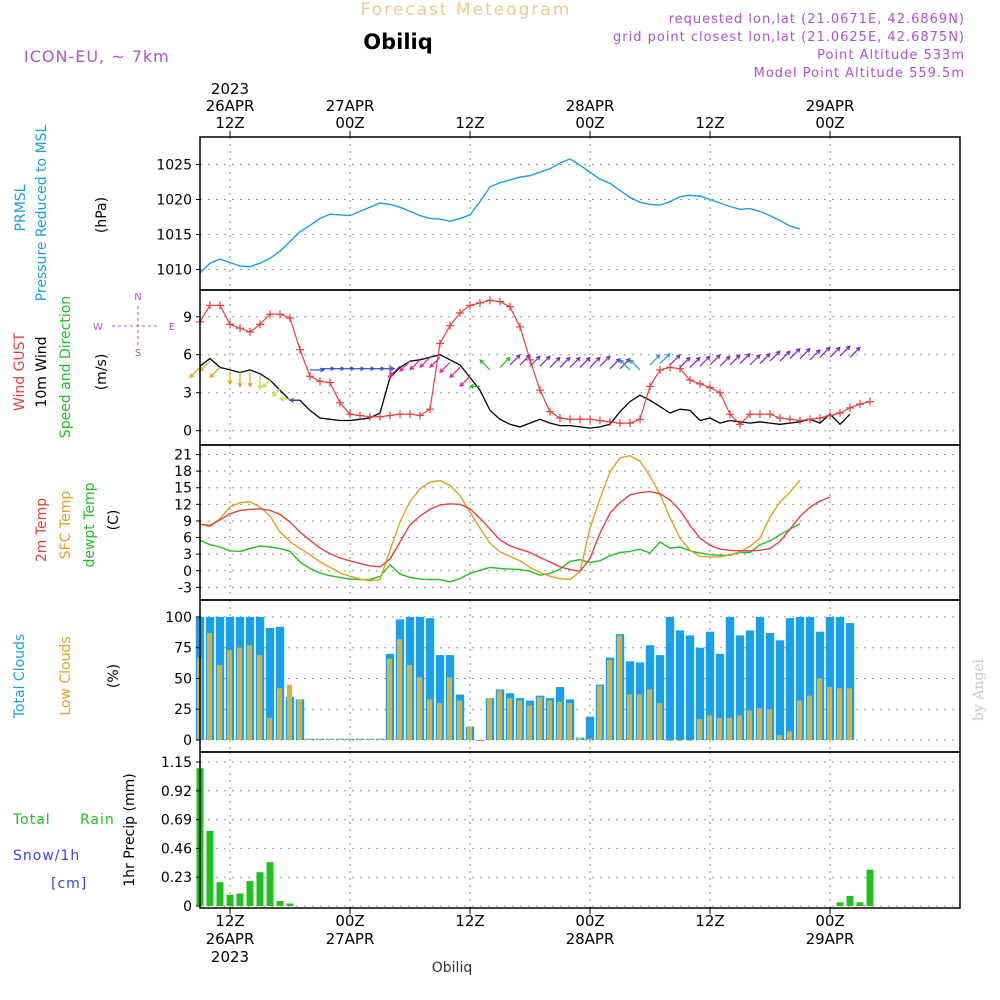 The width and height of the screenshot is (1000, 1000). I want to click on panel-frame, so click(580, 522).